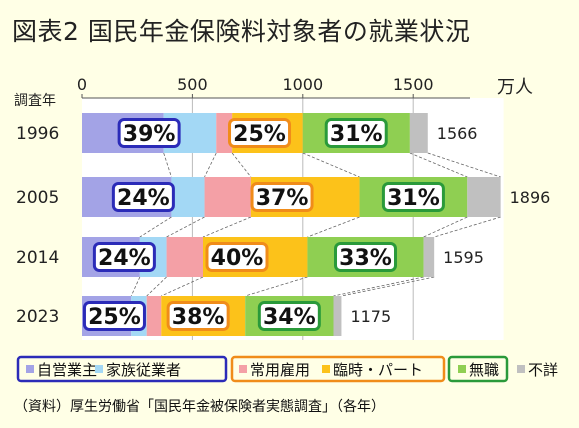 Image resolution: width=579 pixels, height=428 pixels. Describe the element at coordinates (370, 316) in the screenshot. I see `total-label: 1175` at that location.